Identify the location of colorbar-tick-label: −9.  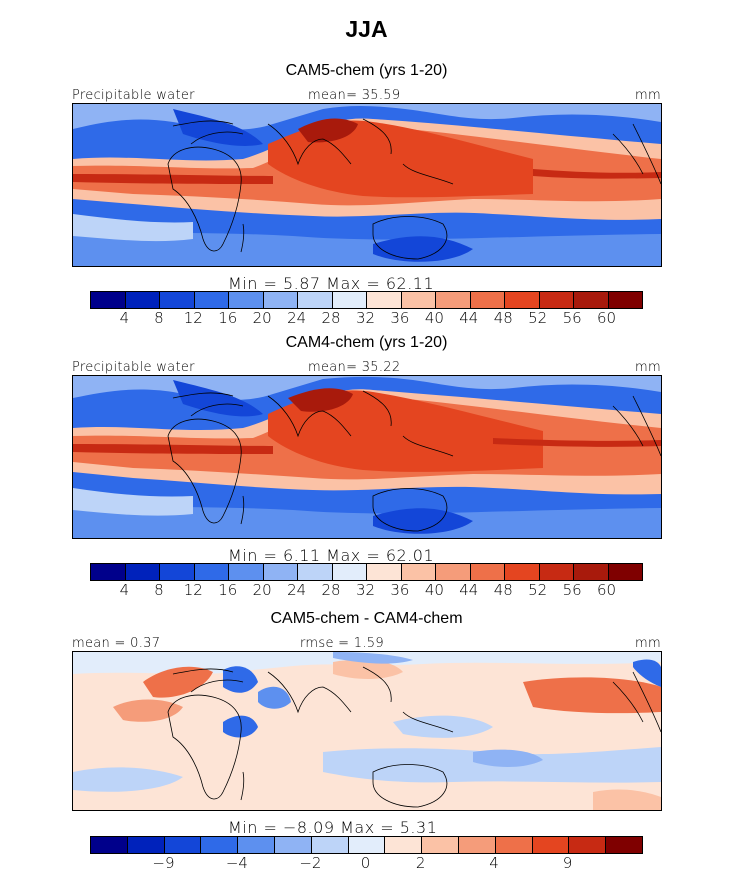
(163, 863).